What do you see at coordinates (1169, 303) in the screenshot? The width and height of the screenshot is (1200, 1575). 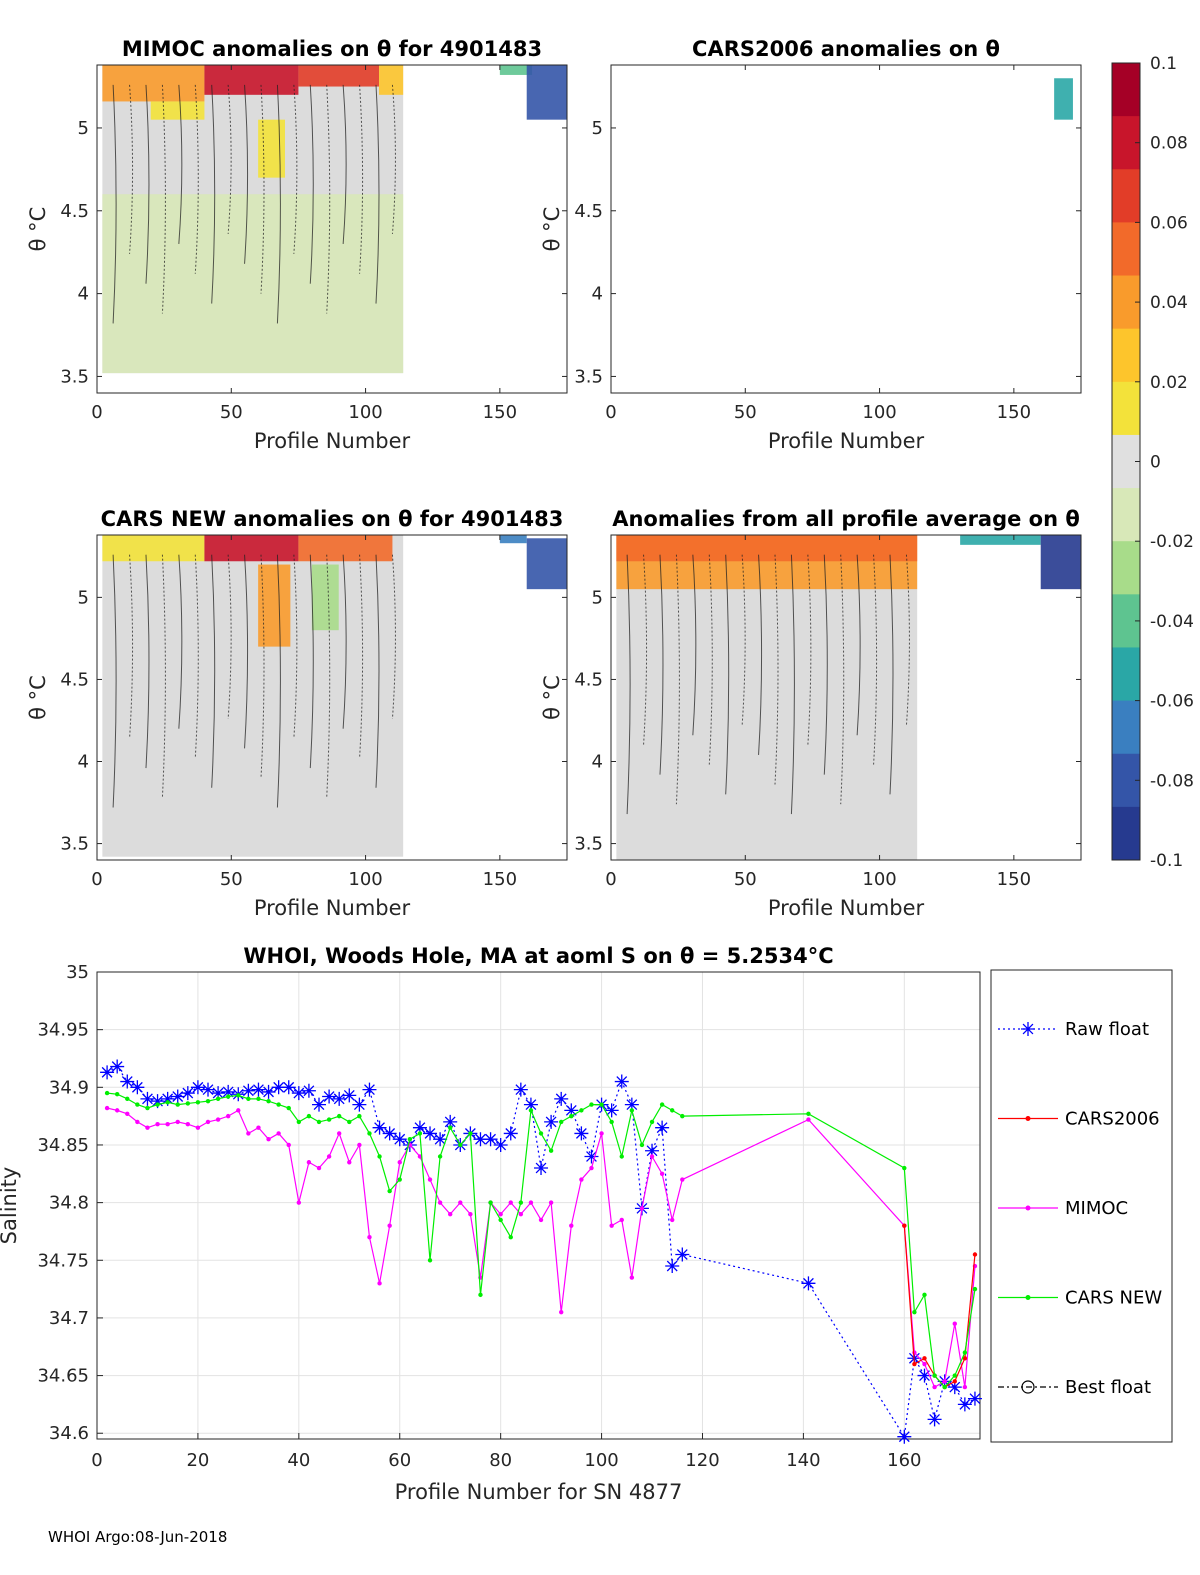 I see `colorbar-tick-label: 0.04` at bounding box center [1169, 303].